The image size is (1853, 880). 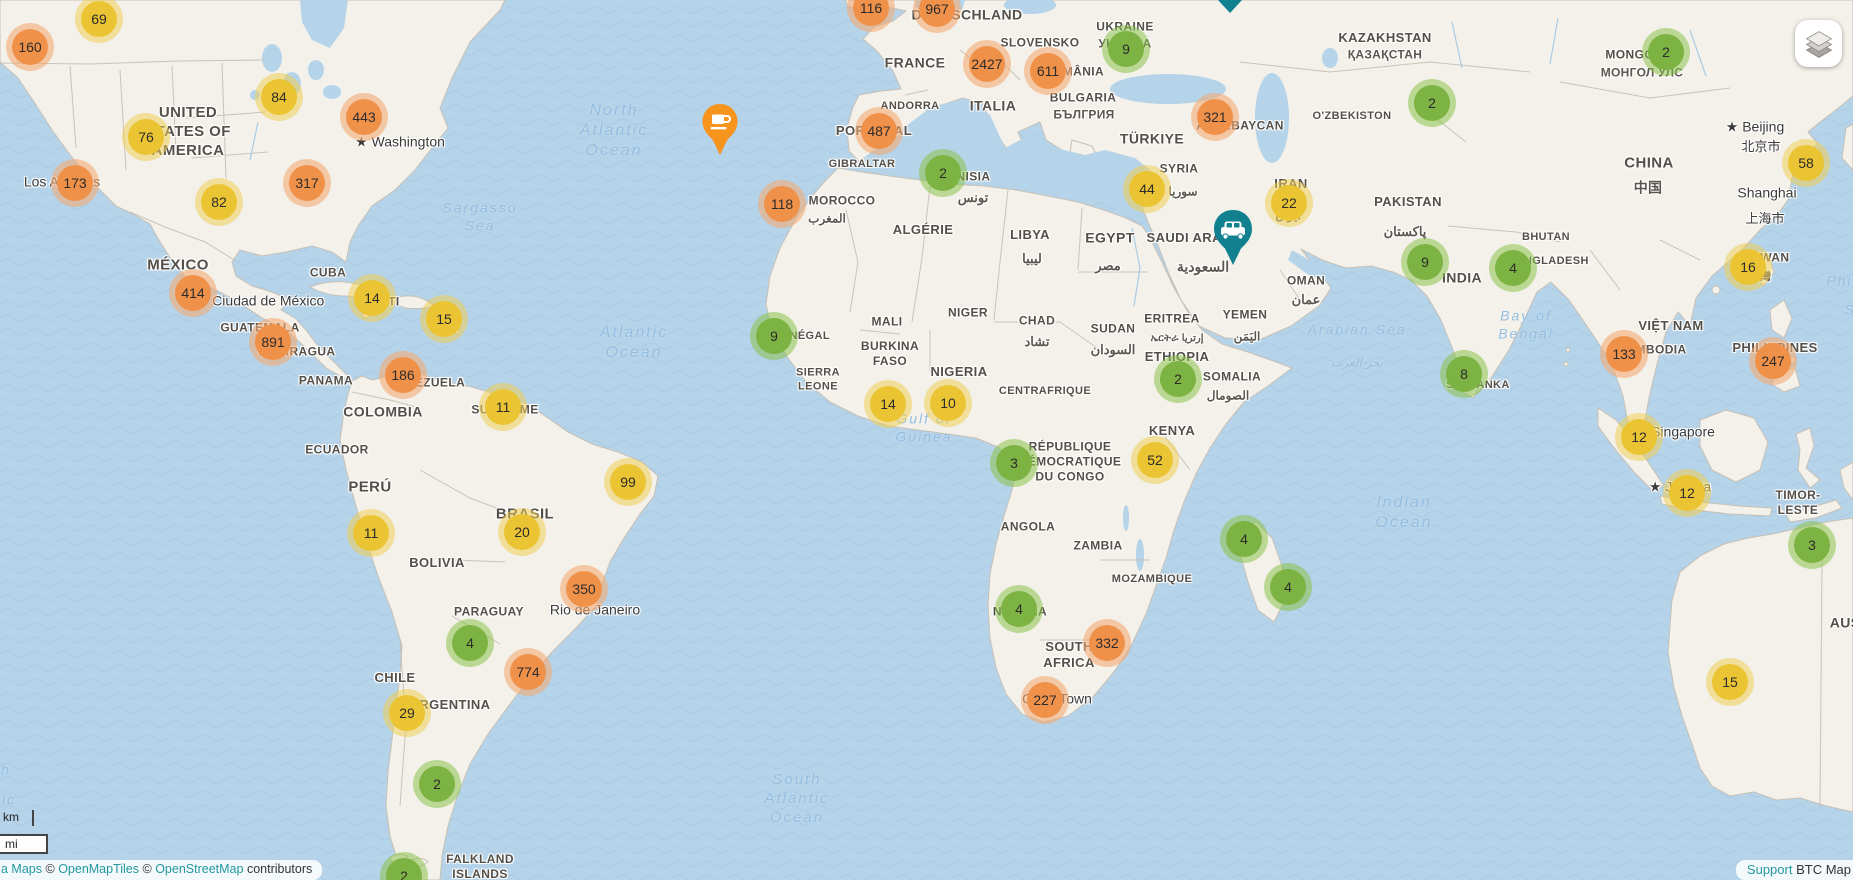 What do you see at coordinates (407, 713) in the screenshot?
I see `cluster-marker: 29` at bounding box center [407, 713].